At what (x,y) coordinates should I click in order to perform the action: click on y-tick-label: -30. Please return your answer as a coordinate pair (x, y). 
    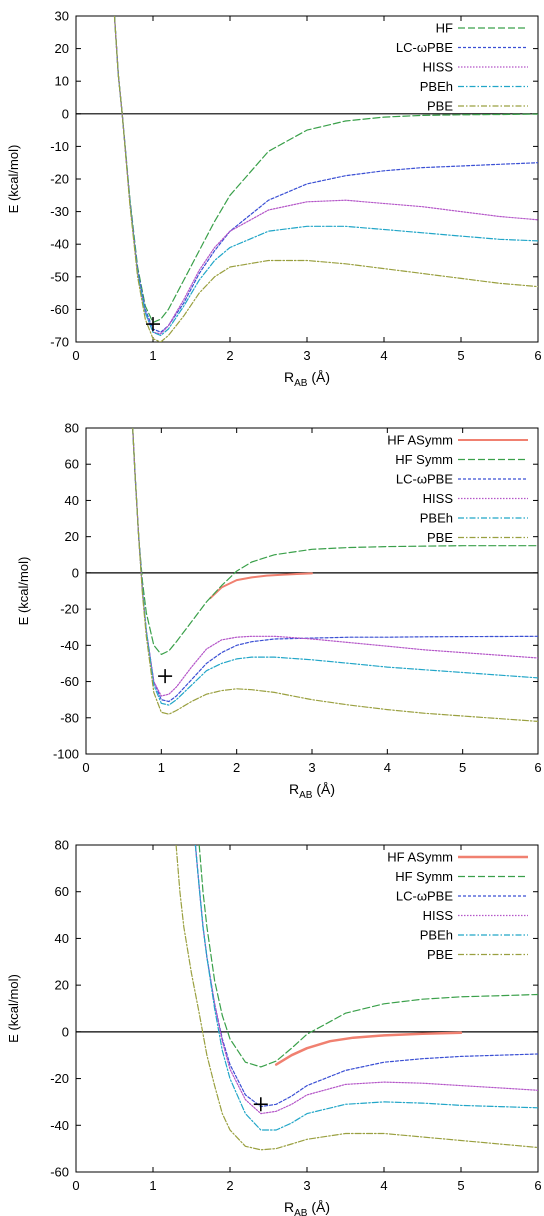
    Looking at the image, I should click on (59, 211).